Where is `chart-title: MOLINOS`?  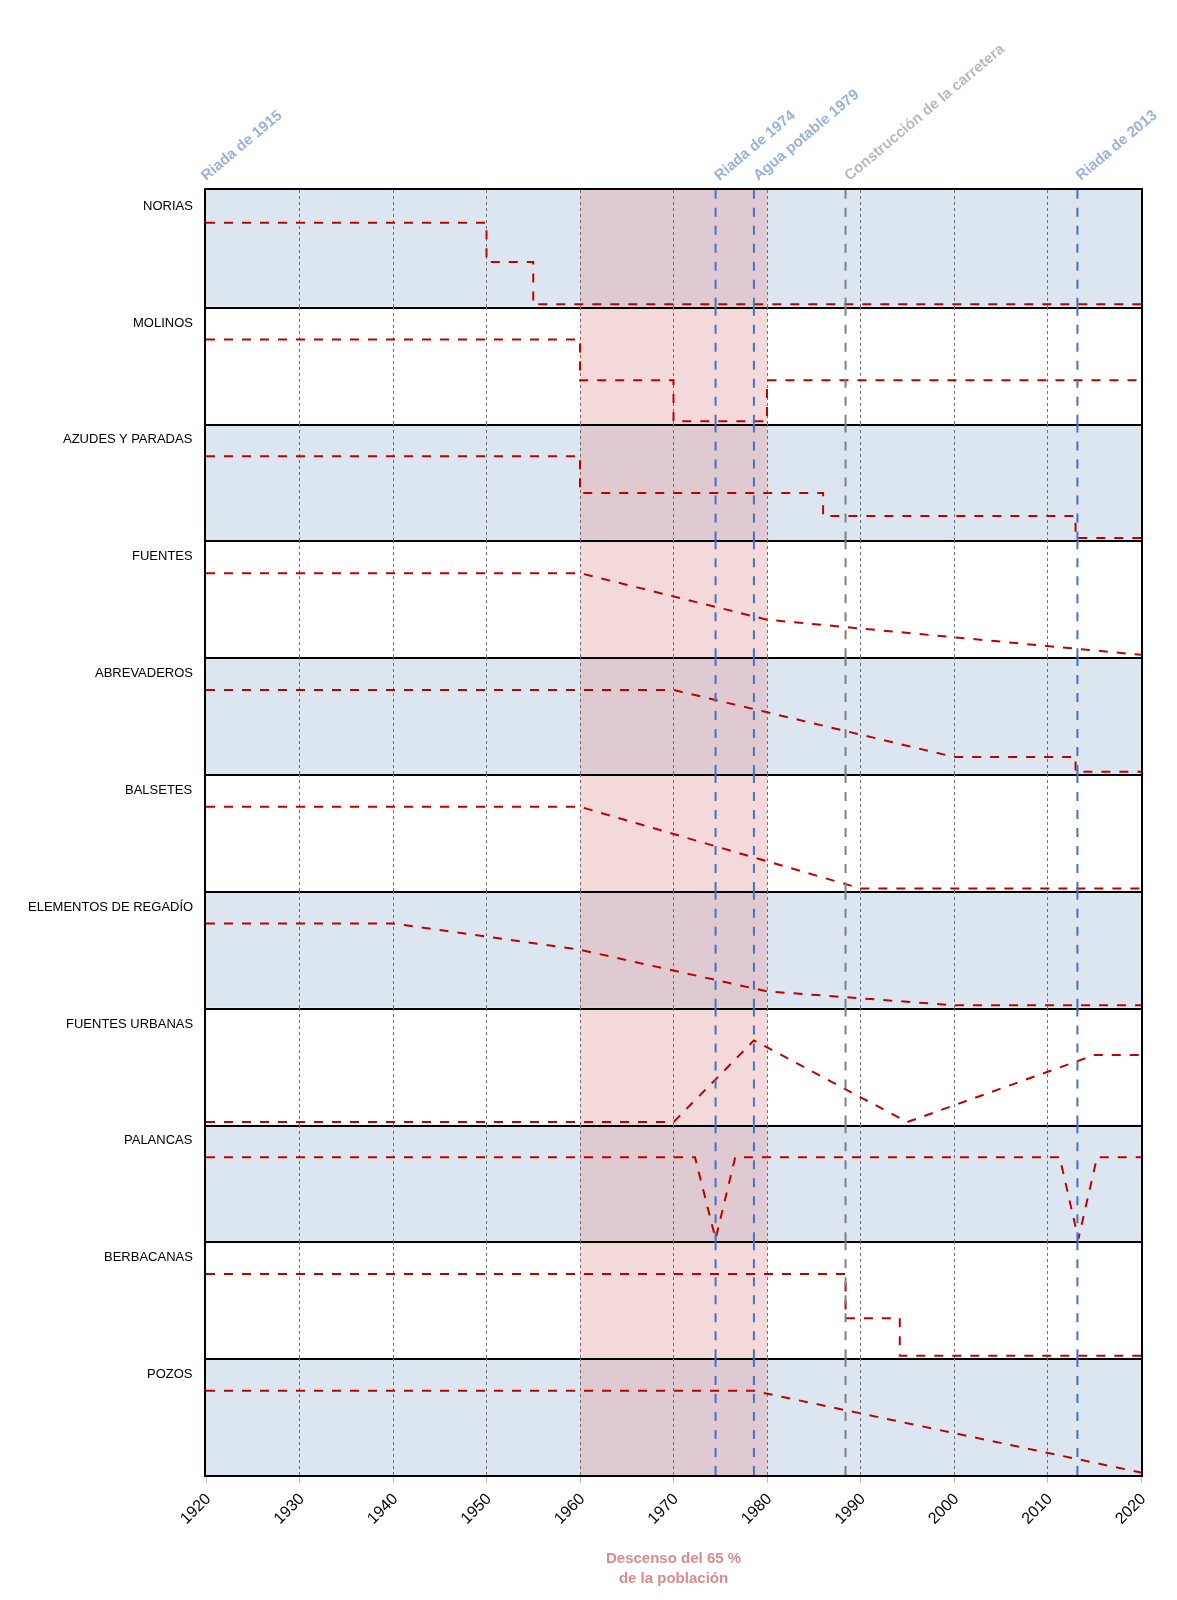
chart-title: MOLINOS is located at coordinates (163, 322).